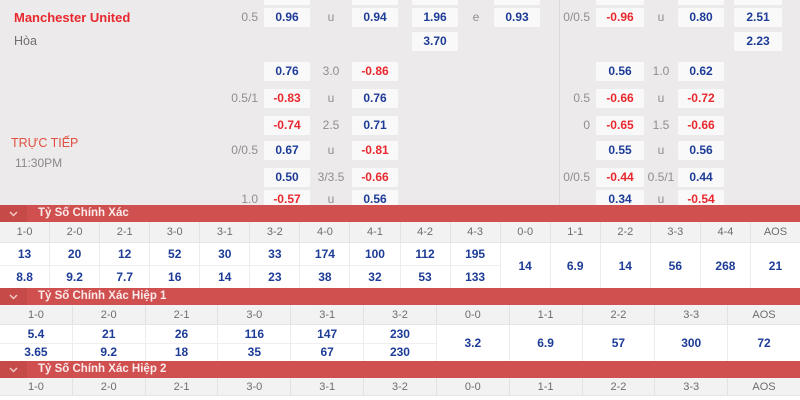 The width and height of the screenshot is (800, 400). I want to click on score-odds-column: 6.9, so click(546, 343).